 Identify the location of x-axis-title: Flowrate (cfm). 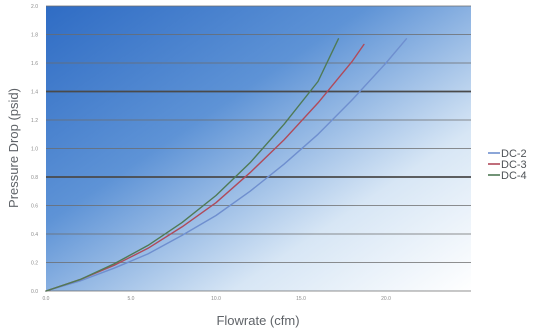
(257, 320).